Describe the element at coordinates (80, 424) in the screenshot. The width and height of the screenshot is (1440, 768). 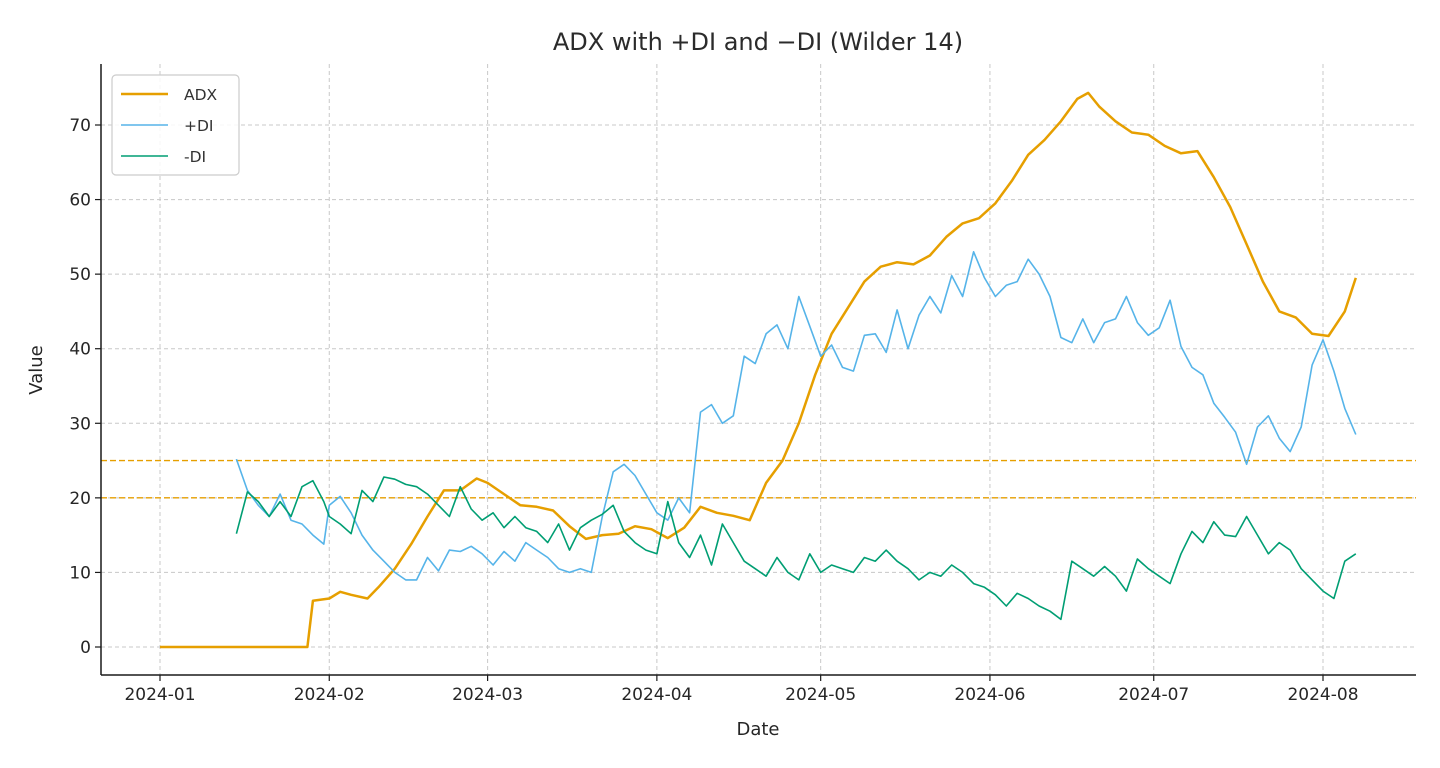
I see `y-tick-label: 30` at that location.